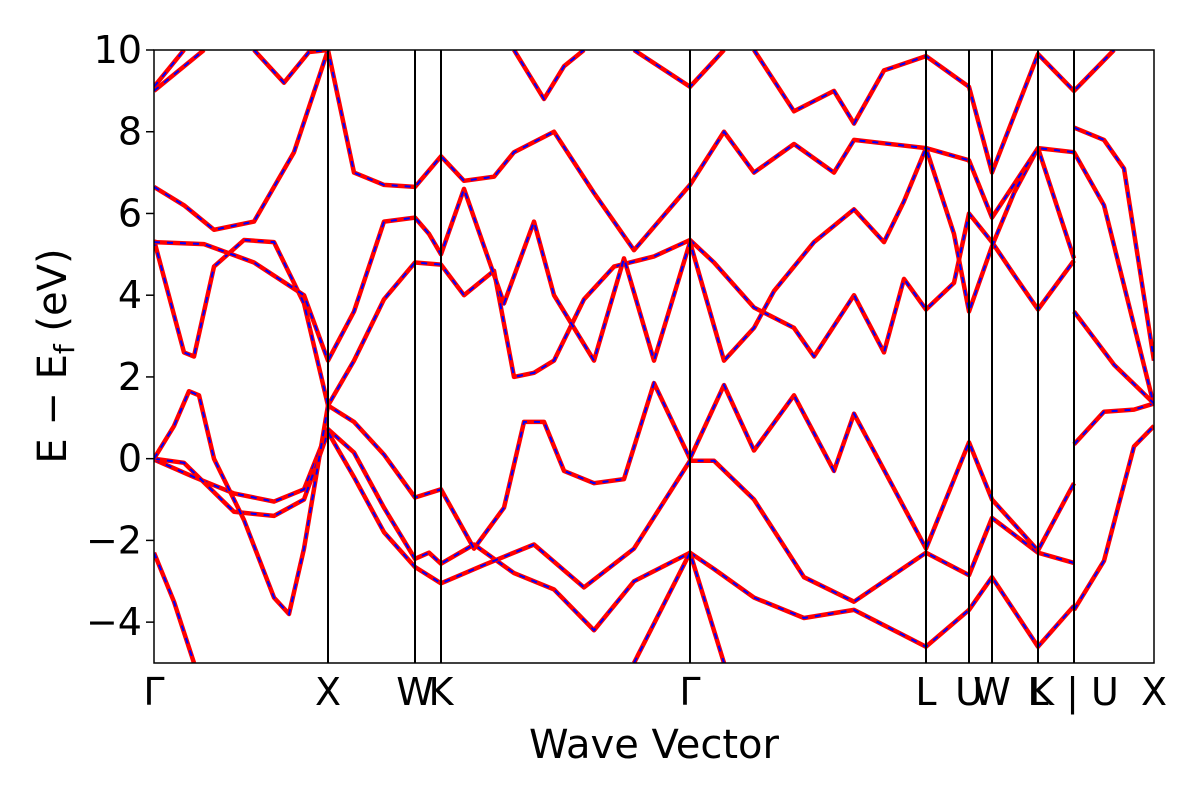 Image resolution: width=1200 pixels, height=800 pixels. I want to click on y-tick-label: −2, so click(114, 540).